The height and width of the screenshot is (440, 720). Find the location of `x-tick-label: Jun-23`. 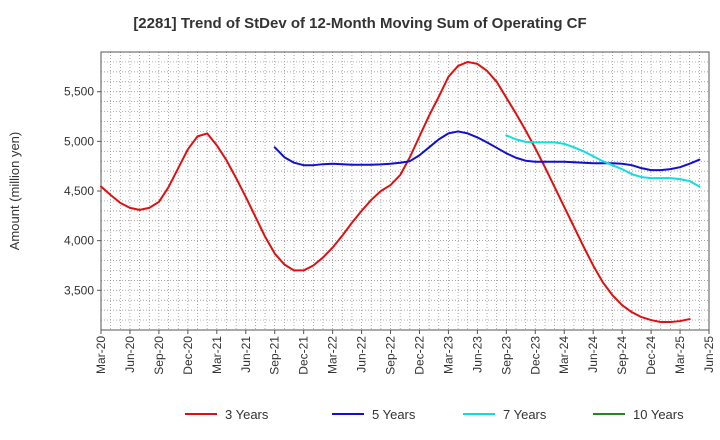

x-tick-label: Jun-23 is located at coordinates (477, 354).